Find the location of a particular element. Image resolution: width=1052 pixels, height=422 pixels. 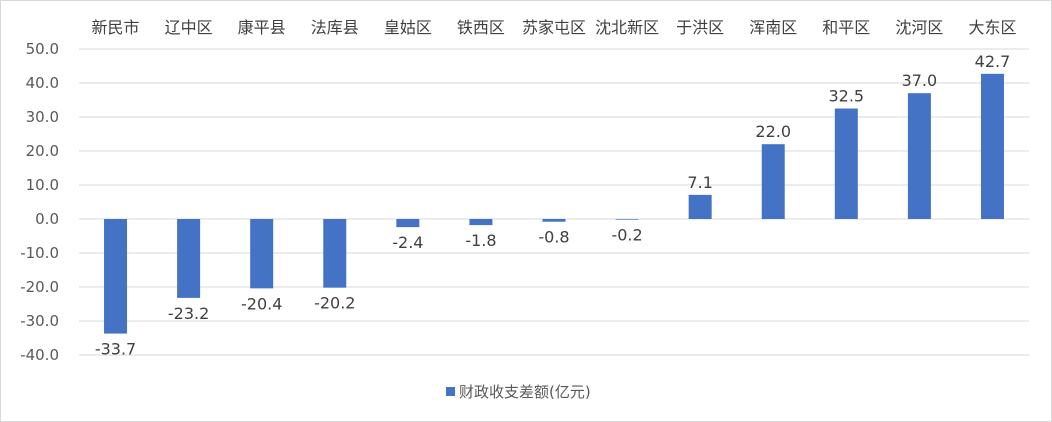

y-tick-label: 40.0 is located at coordinates (42, 83).